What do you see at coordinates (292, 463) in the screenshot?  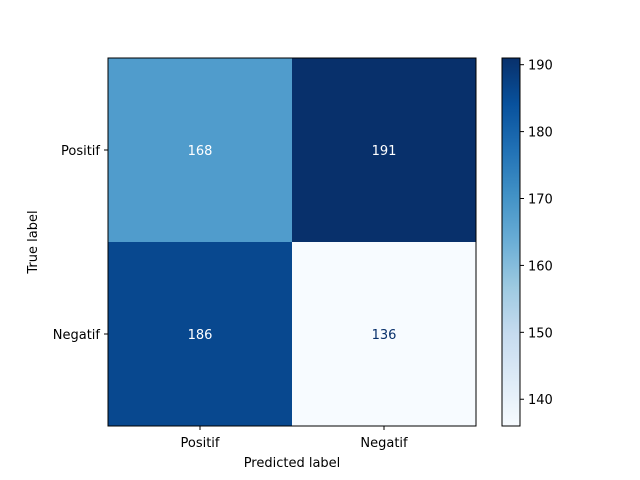 I see `x-axis-label: Predicted label` at bounding box center [292, 463].